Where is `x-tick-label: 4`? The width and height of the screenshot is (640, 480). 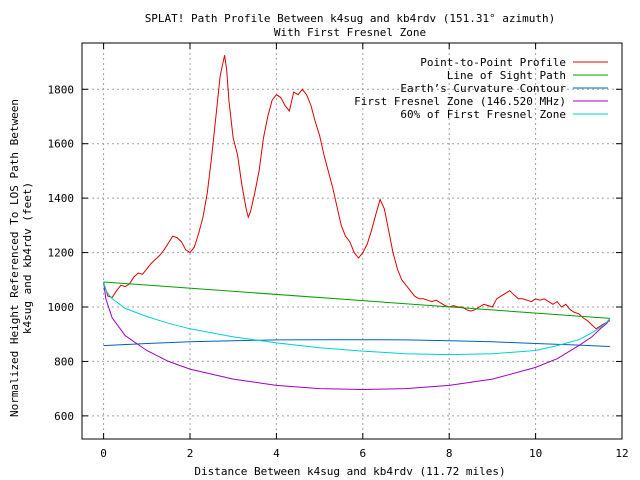
x-tick-label: 4 is located at coordinates (276, 453).